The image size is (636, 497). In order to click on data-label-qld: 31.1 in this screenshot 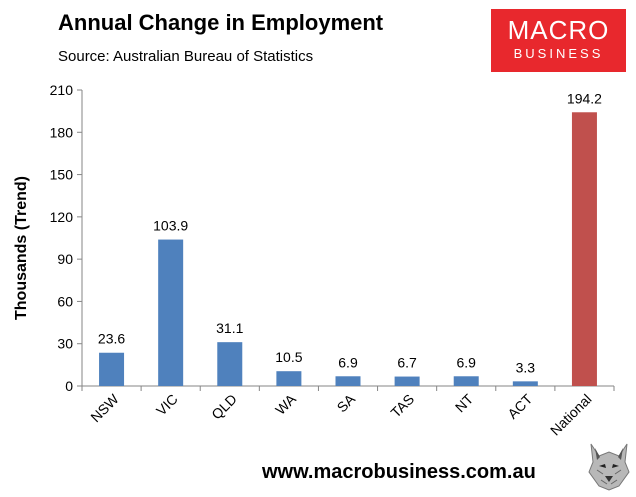, I will do `click(229, 328)`.